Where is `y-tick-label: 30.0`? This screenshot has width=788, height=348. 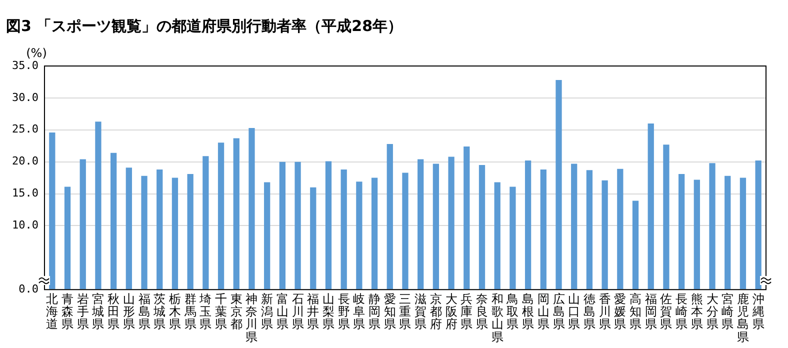 y-tick-label: 30.0 is located at coordinates (25, 97).